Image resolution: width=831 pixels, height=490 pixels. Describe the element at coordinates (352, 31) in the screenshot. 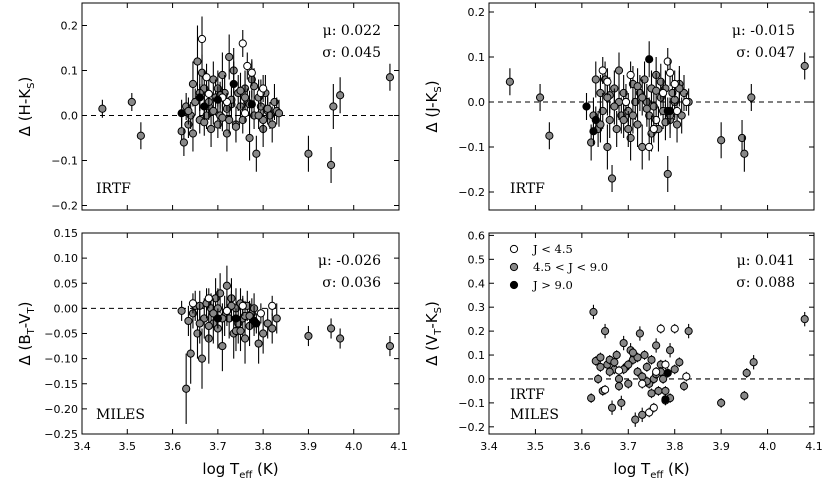

I see `mean-label: μ: 0.022` at that location.